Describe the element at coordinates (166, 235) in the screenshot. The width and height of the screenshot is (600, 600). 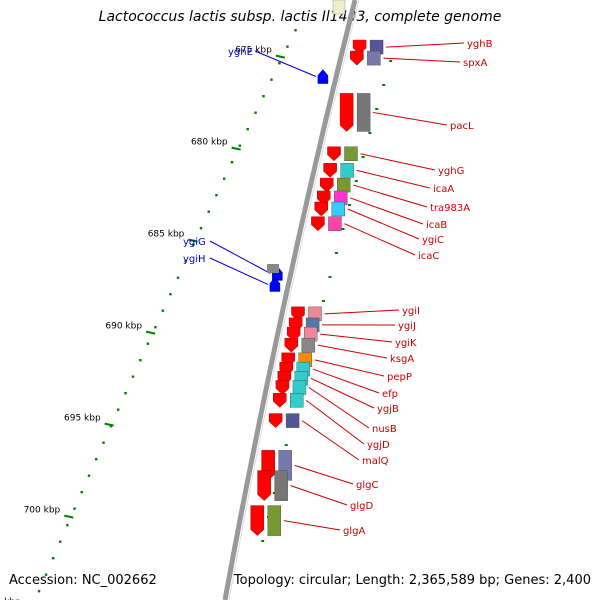
I see `scale-tick-label: 685 kbp` at that location.